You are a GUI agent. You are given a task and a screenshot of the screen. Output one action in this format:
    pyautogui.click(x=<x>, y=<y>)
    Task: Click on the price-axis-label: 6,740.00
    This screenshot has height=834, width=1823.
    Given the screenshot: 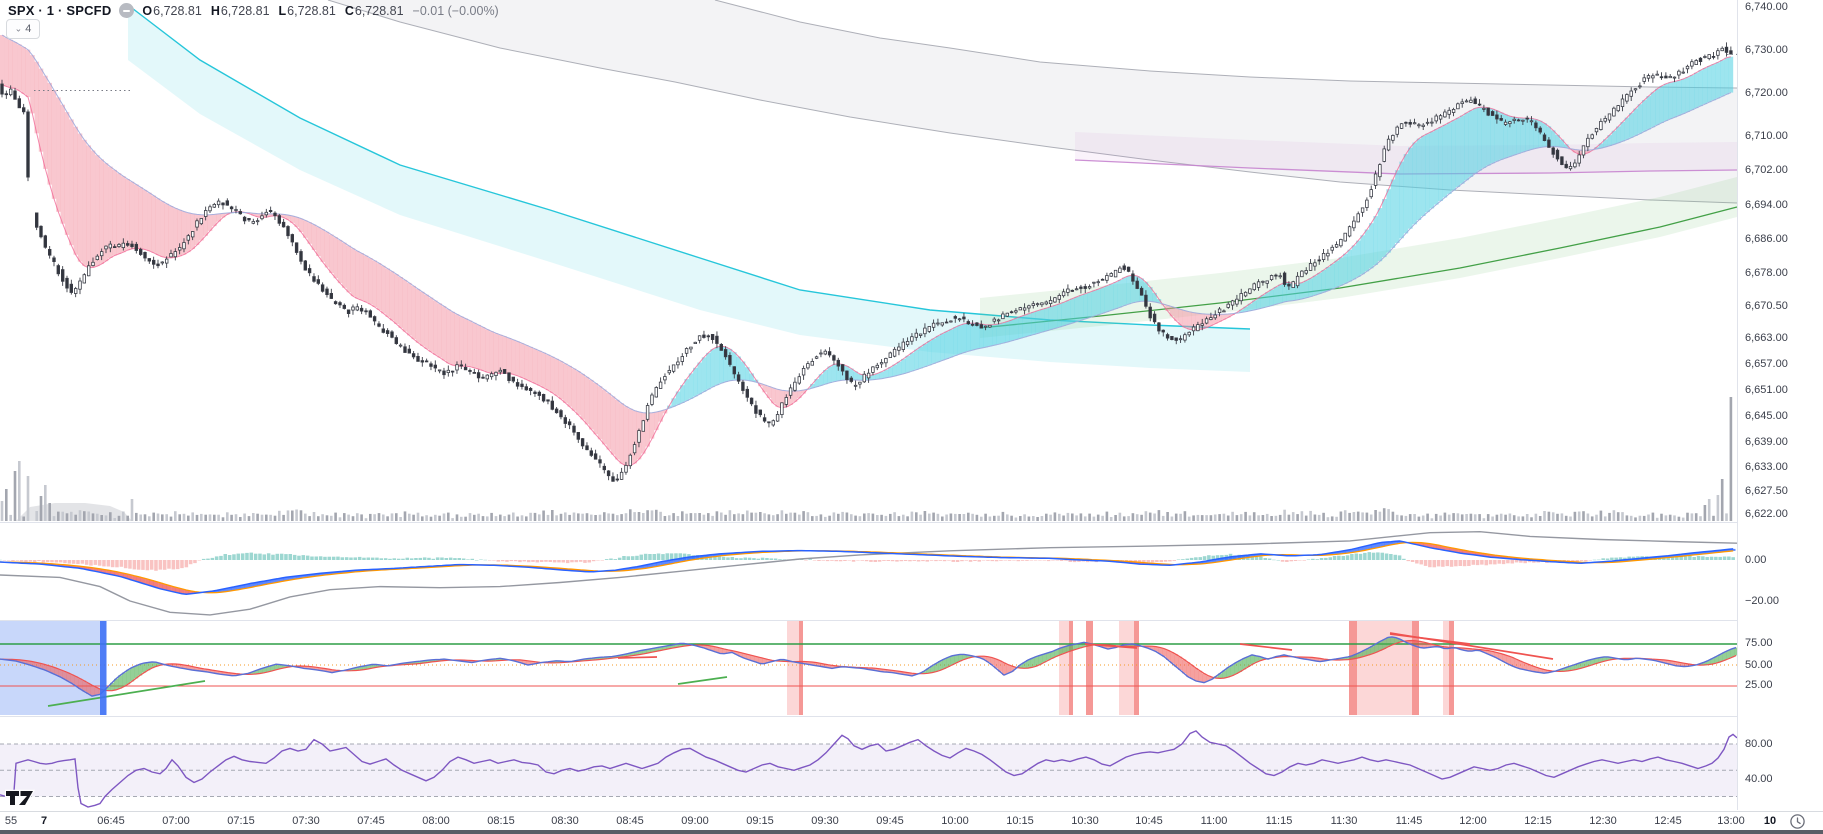 What is the action you would take?
    pyautogui.click(x=1766, y=7)
    